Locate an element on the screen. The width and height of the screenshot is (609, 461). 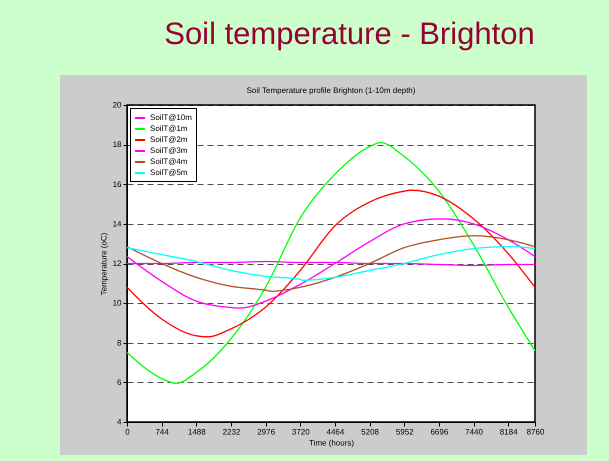
y-tick-label: 12 is located at coordinates (117, 263).